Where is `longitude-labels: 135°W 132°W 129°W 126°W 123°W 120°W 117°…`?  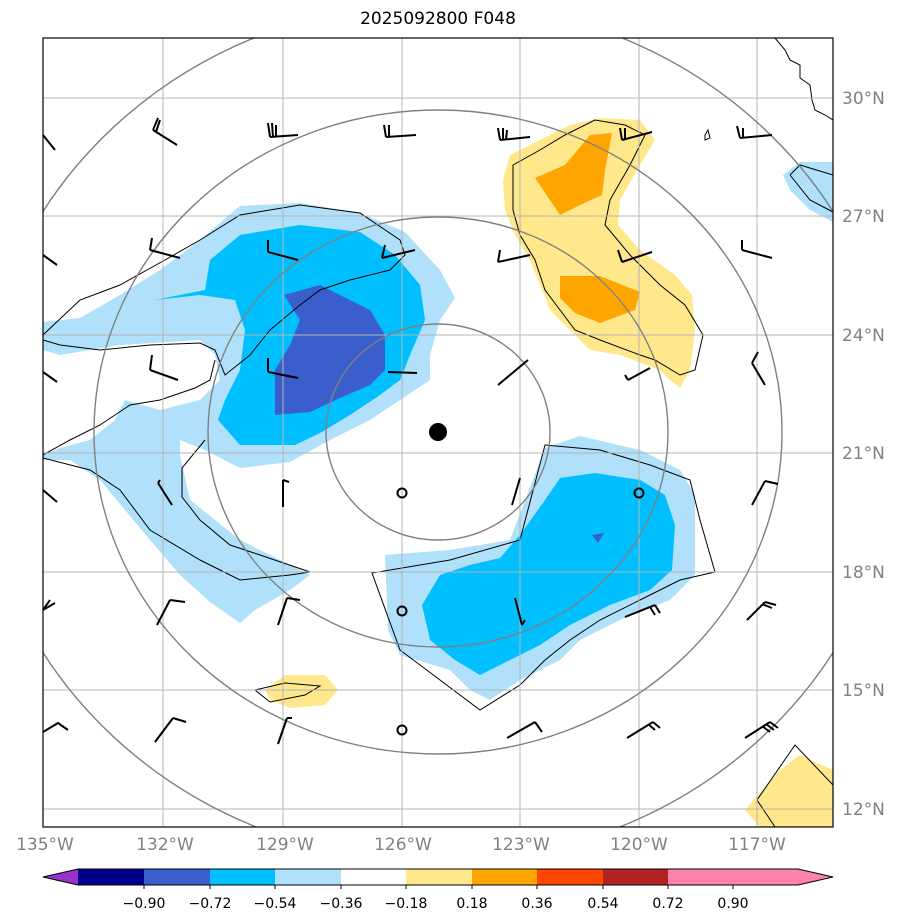 longitude-labels: 135°W 132°W 129°W 126°W 123°W 120°W 117°… is located at coordinates (401, 845).